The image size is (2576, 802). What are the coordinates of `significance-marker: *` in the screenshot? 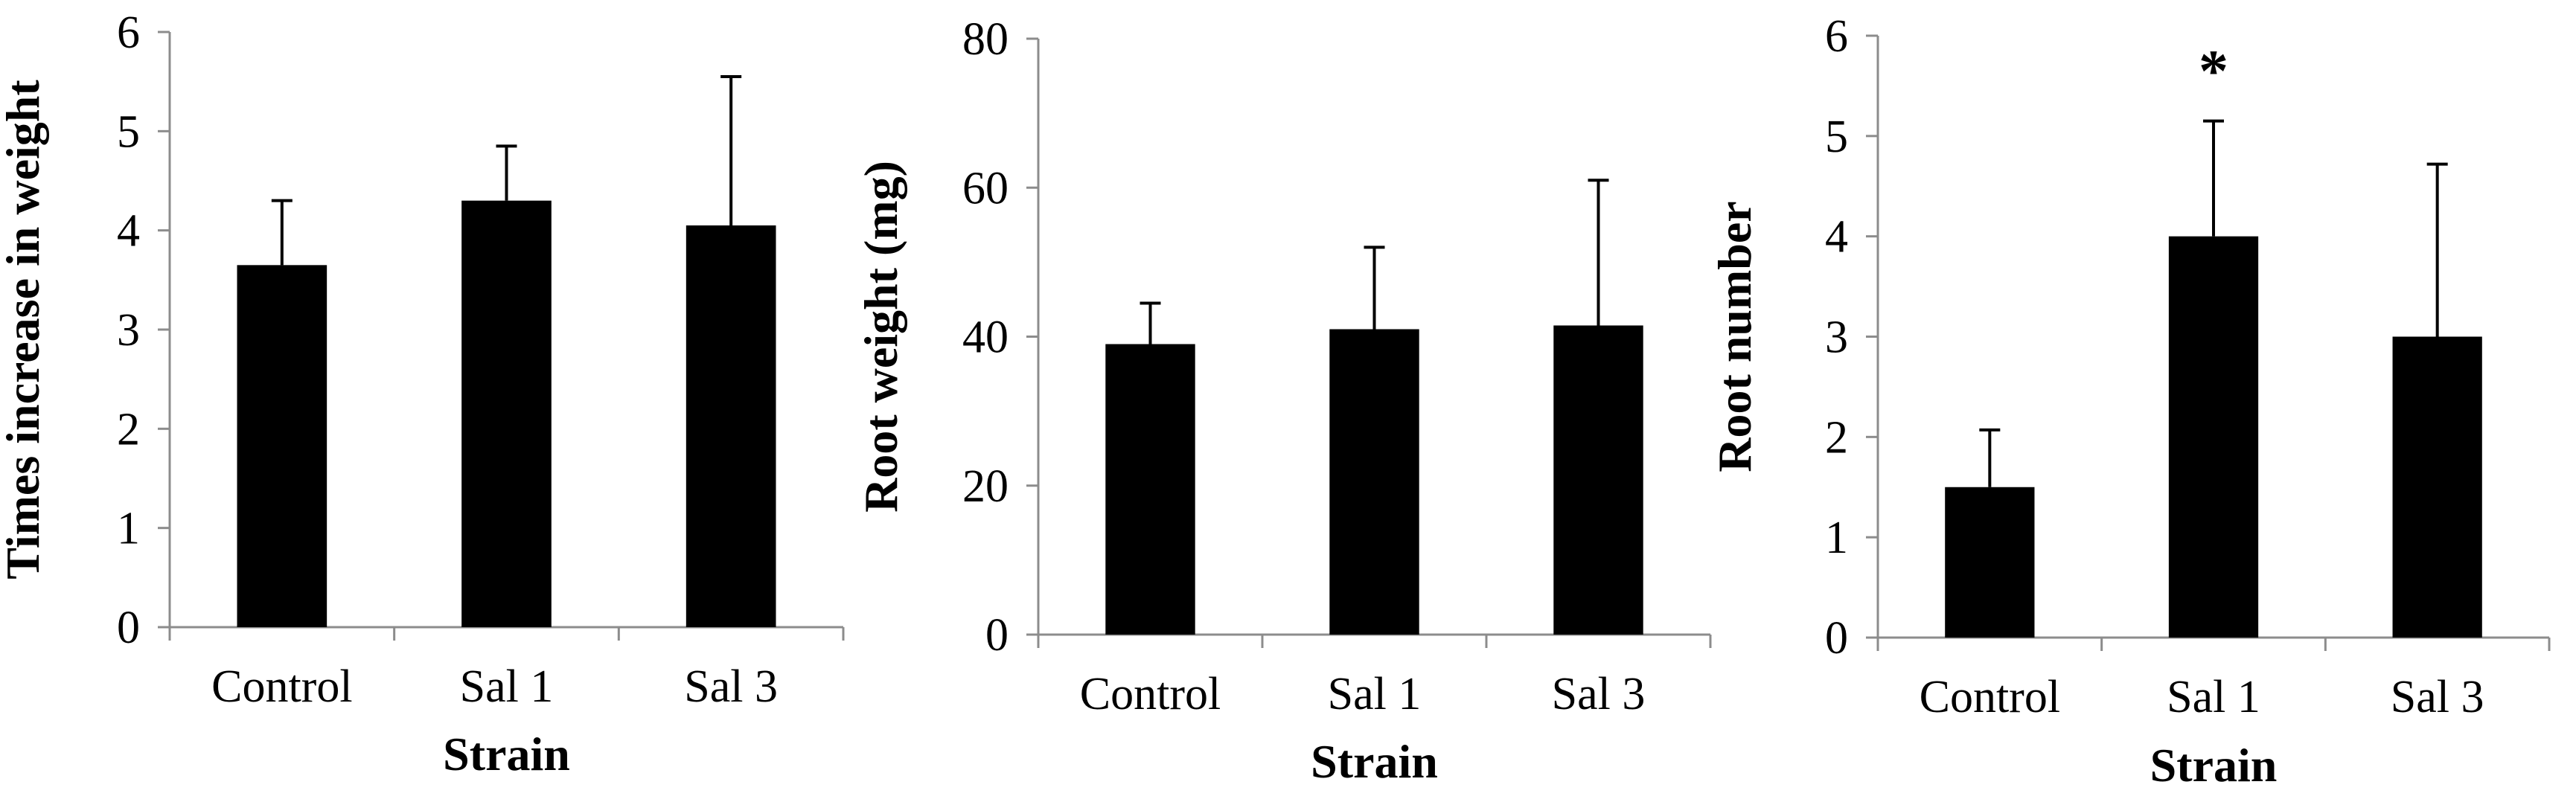 It's located at (2213, 72).